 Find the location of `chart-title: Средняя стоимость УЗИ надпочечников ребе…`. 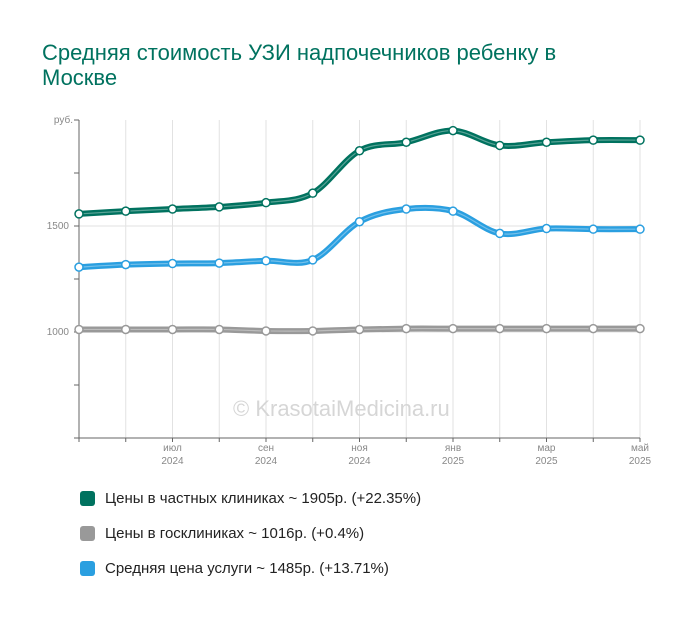

chart-title: Средняя стоимость УЗИ надпочечников ребе… is located at coordinates (299, 65).